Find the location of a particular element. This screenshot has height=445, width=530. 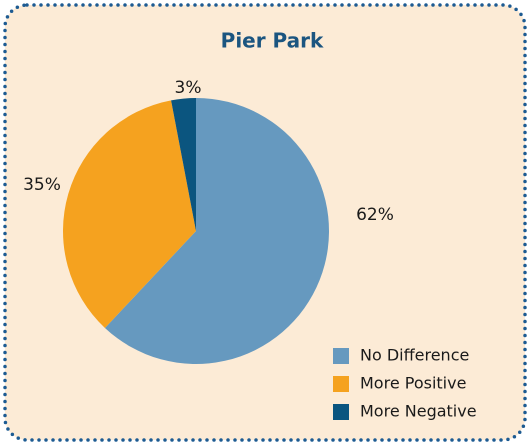

chart-title: Pier Park is located at coordinates (272, 41).